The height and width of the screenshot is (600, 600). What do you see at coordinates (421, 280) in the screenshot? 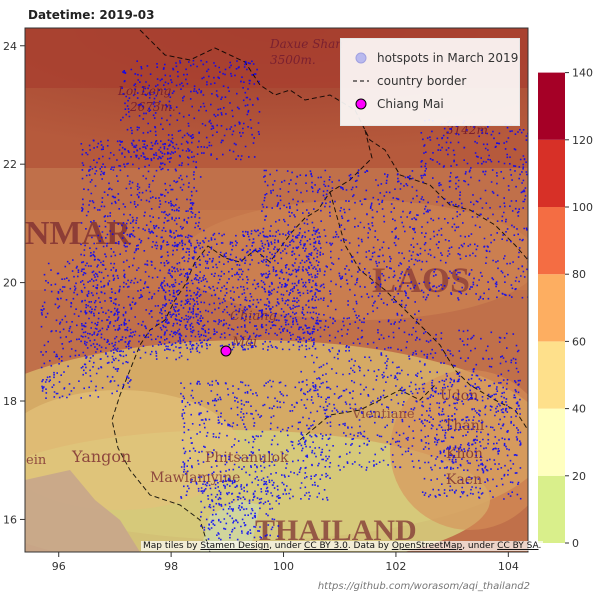
I see `label-laos: LAOS` at bounding box center [421, 280].